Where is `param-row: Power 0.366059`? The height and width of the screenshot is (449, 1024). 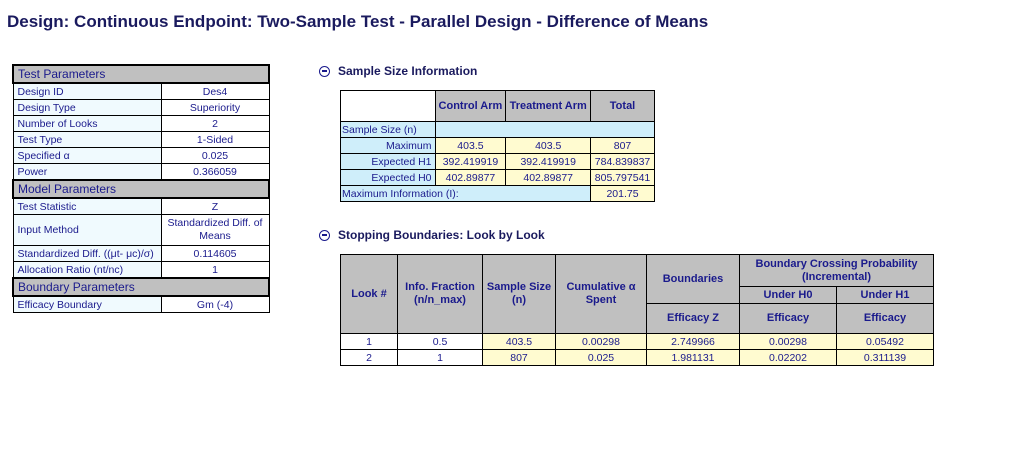 param-row: Power 0.366059 is located at coordinates (141, 172).